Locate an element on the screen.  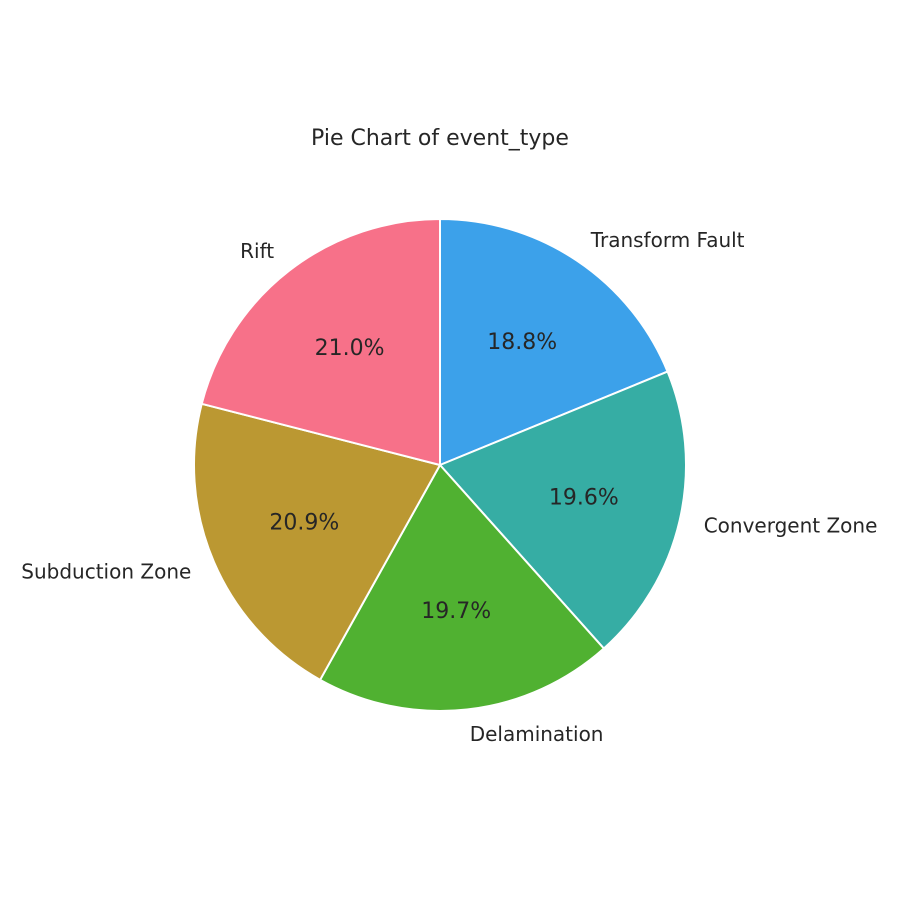
pie-slice-rift is located at coordinates (320, 342).